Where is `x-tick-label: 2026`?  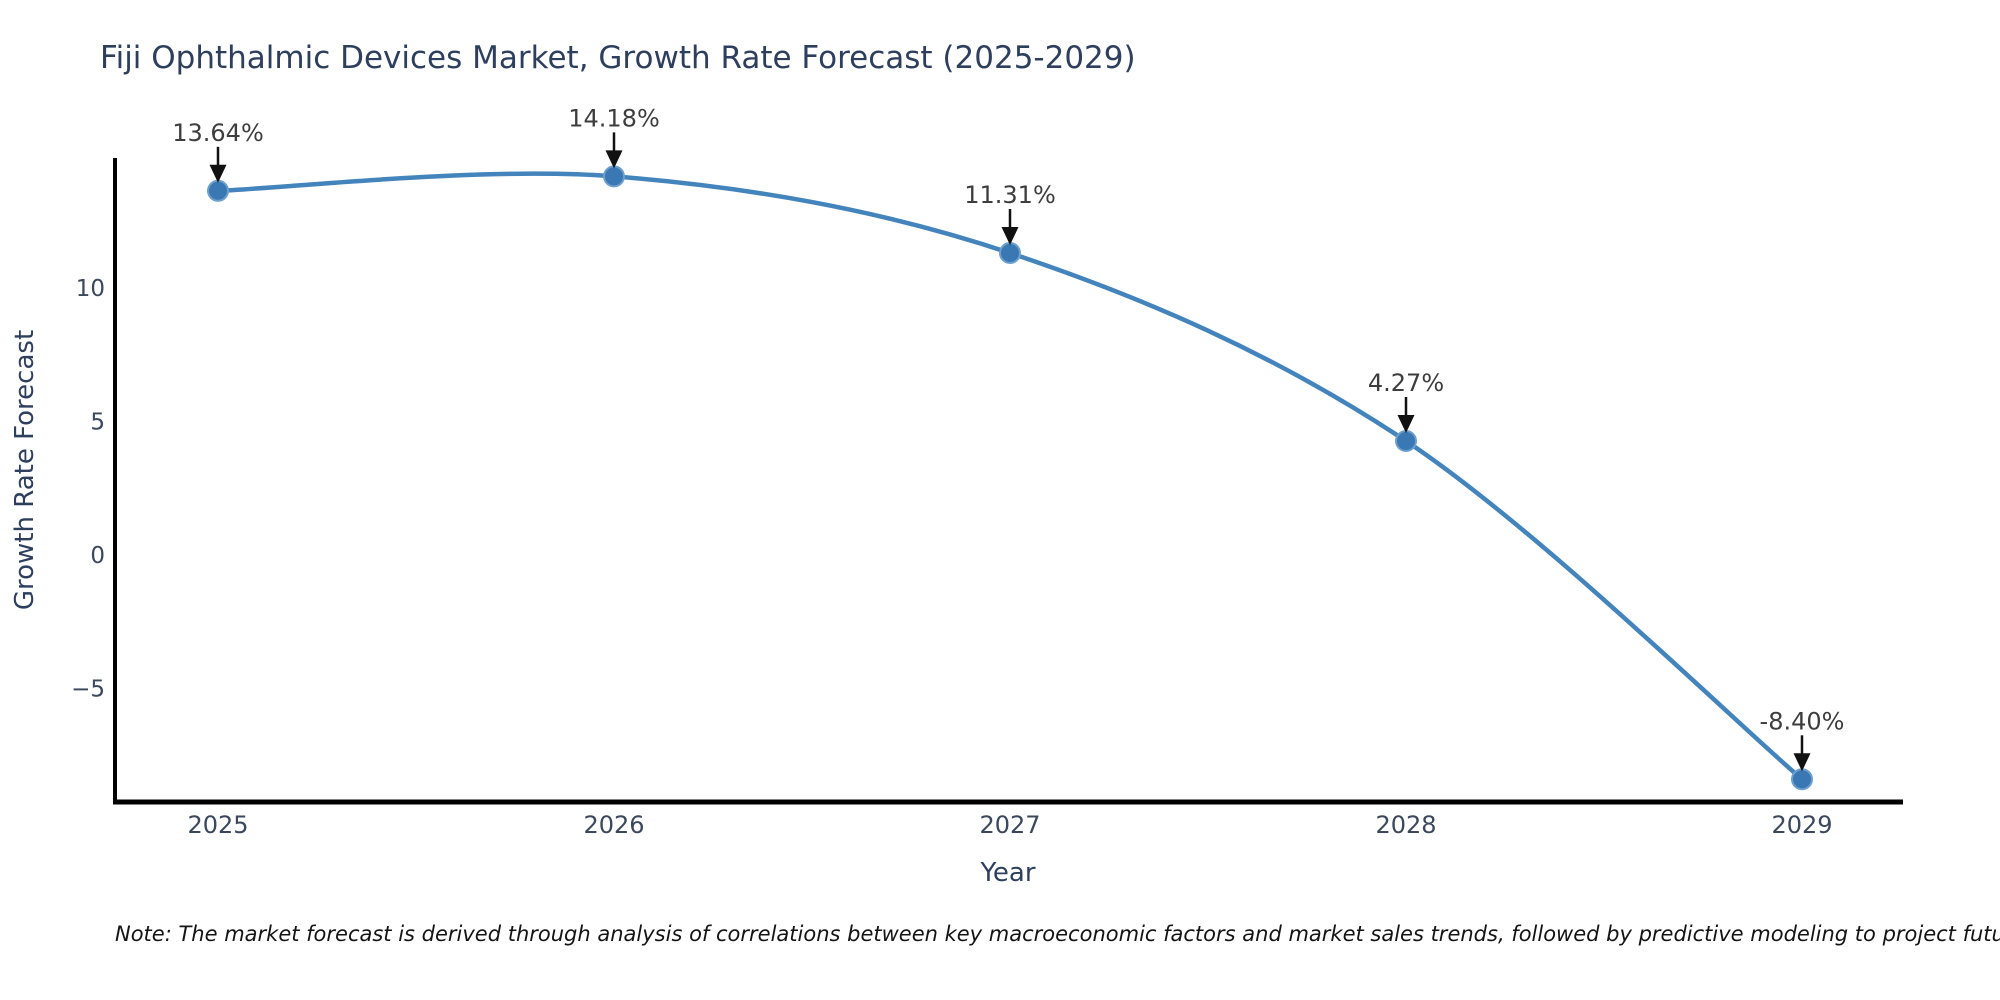
x-tick-label: 2026 is located at coordinates (613, 825).